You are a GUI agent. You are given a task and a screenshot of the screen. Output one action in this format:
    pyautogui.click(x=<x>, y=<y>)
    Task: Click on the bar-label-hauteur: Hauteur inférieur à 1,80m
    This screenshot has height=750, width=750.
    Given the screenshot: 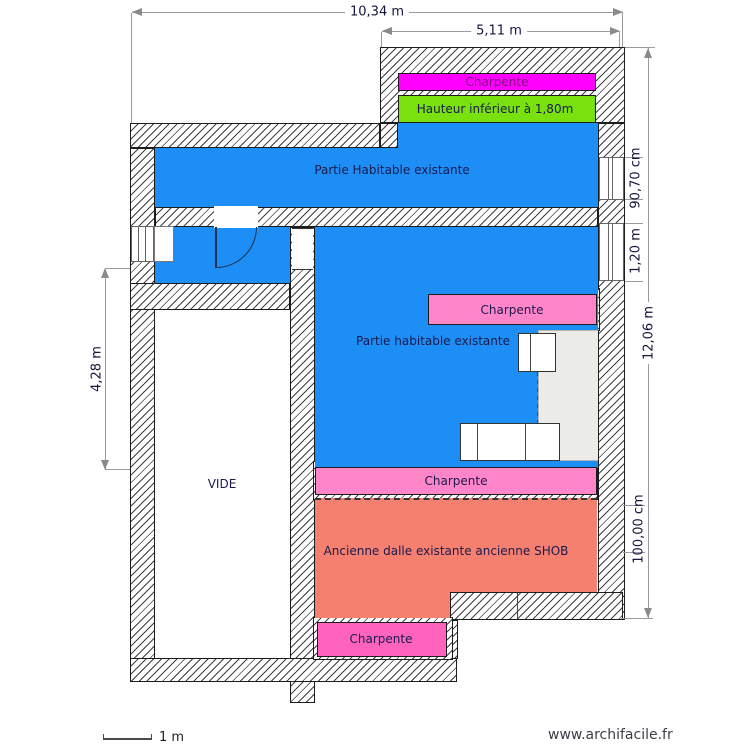 What is the action you would take?
    pyautogui.click(x=495, y=109)
    